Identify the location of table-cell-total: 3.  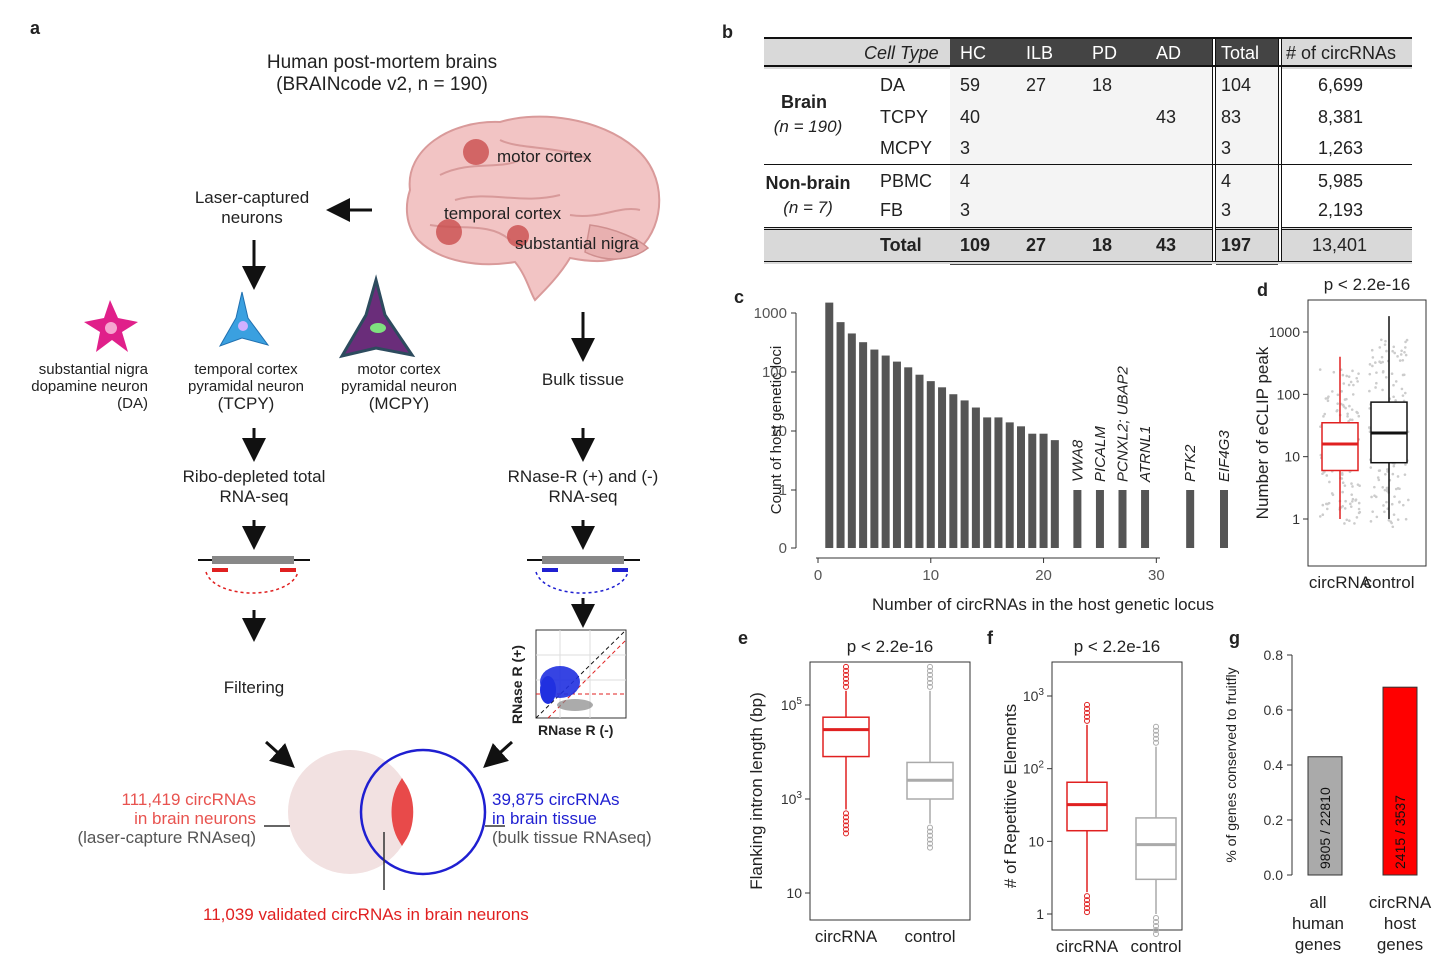
(1226, 210).